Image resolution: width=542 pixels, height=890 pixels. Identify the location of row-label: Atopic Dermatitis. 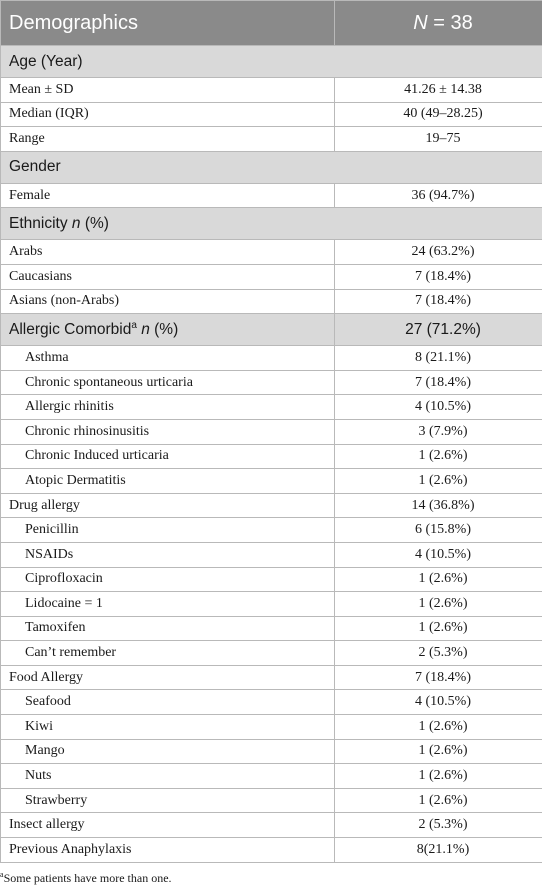
(167, 481).